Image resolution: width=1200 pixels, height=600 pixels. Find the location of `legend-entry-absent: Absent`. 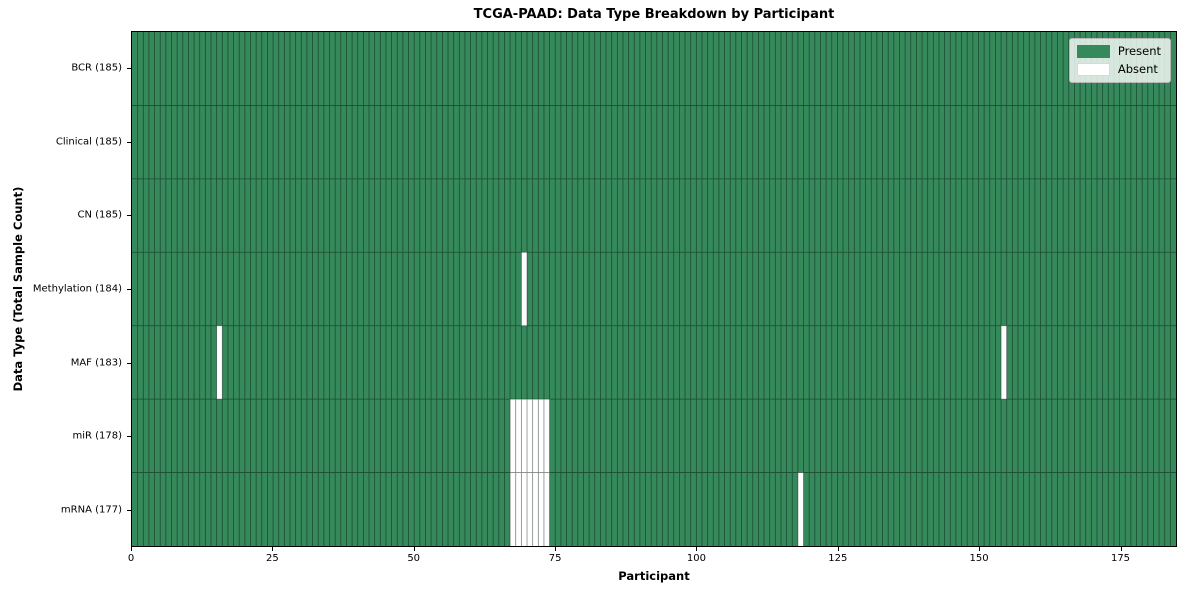

legend-entry-absent: Absent is located at coordinates (1118, 68).